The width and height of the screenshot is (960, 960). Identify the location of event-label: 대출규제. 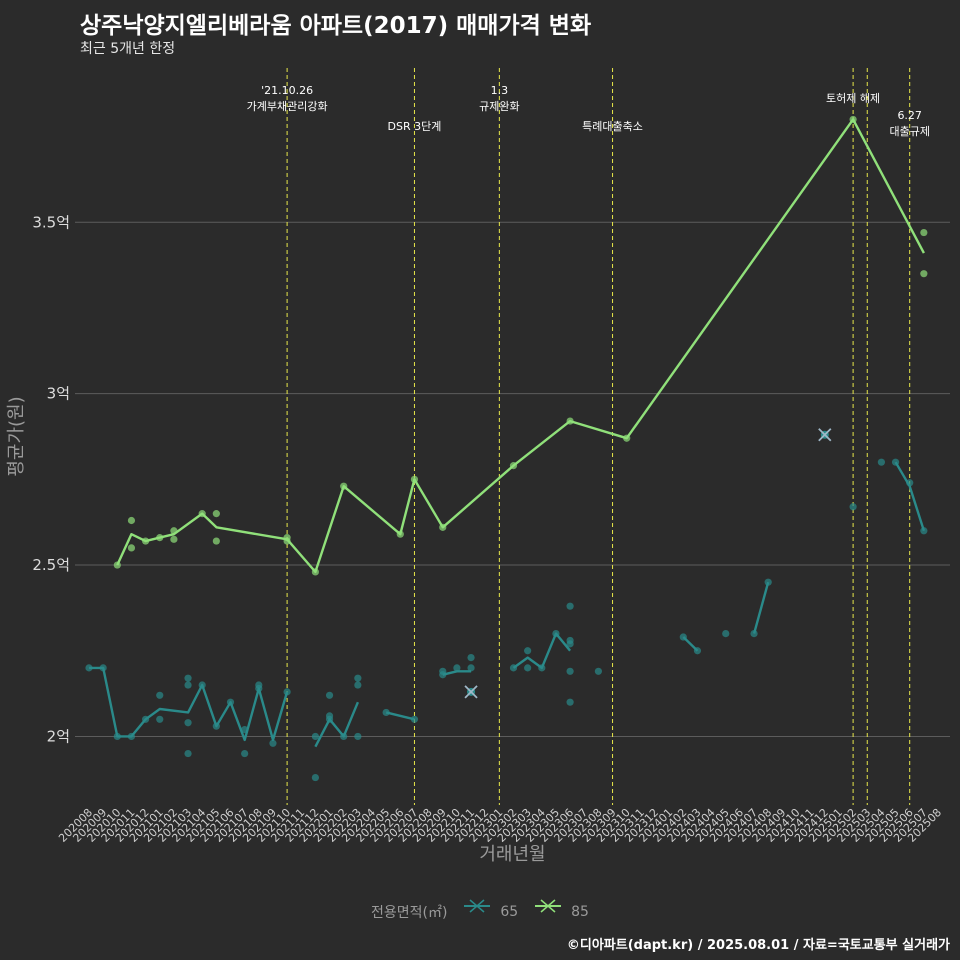
(909, 131).